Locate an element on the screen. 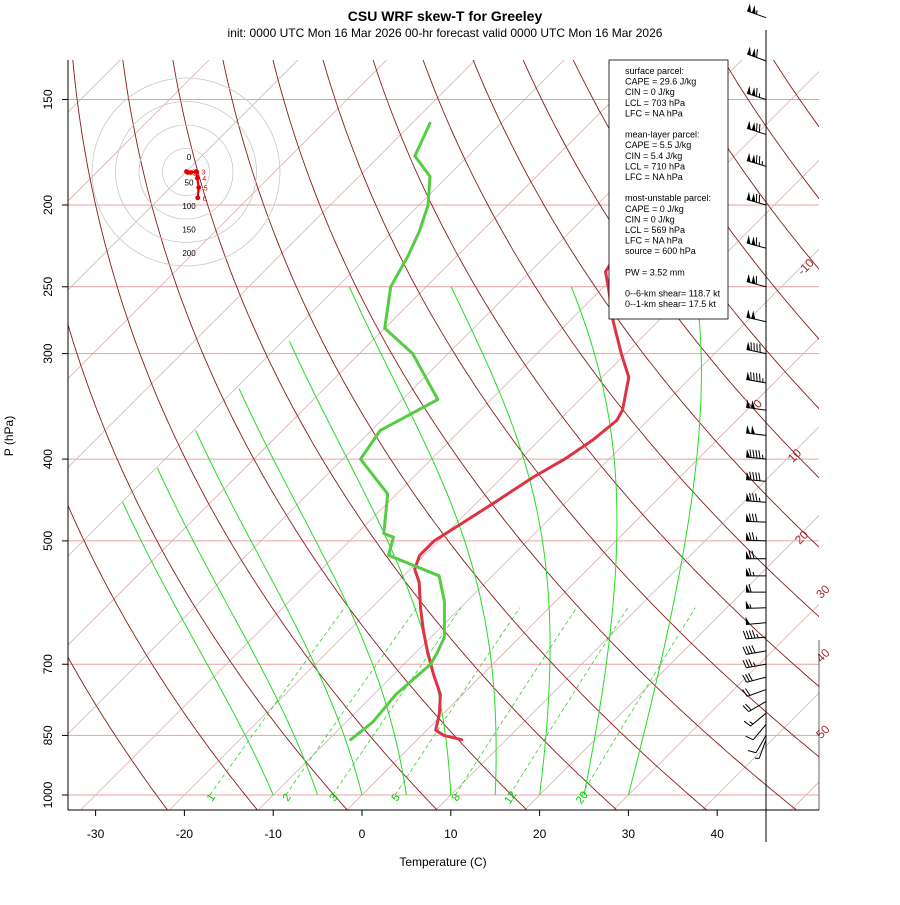 The image size is (900, 905). isotherm-label: 40 is located at coordinates (823, 656).